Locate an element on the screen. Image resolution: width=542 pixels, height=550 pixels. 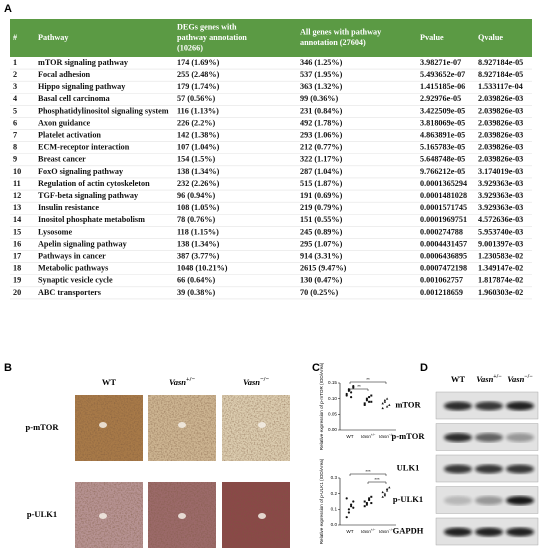
table-cell: 4.572636e-03 is located at coordinates (500, 219).